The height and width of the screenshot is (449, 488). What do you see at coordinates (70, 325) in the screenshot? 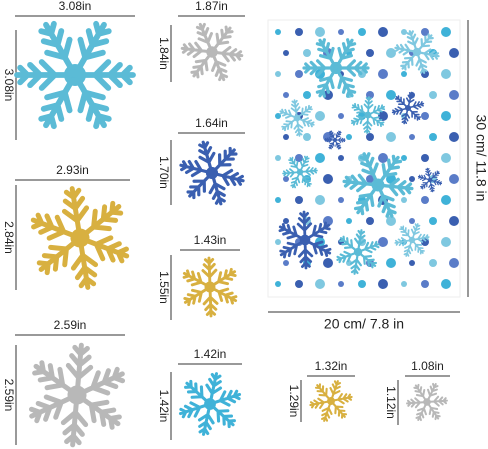
I see `width-label: 2.59in` at bounding box center [70, 325].